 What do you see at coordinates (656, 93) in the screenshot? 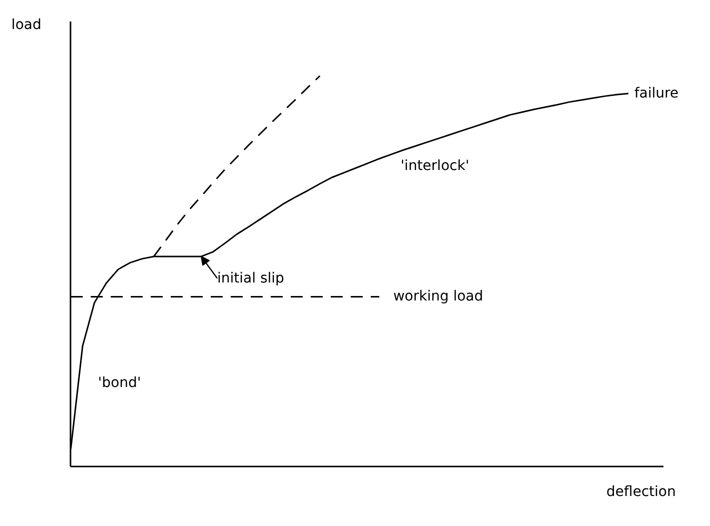
I see `annotation: failure` at bounding box center [656, 93].